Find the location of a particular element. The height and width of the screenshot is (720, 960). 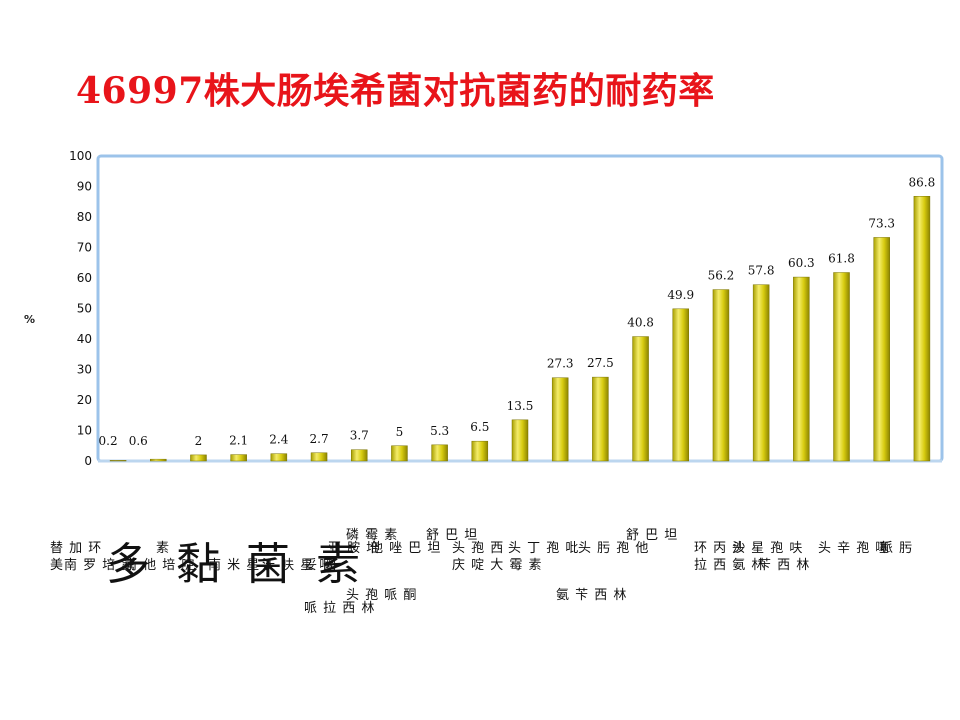

y-axis-ticks: 0 10 20 30 40 50 60 70 80 90 100 is located at coordinates (80, 308).